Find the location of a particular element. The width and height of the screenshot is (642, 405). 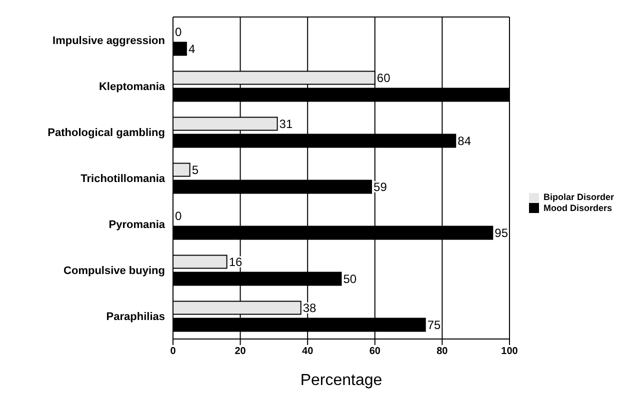

legend-label: Bipolar Disorder is located at coordinates (578, 197).